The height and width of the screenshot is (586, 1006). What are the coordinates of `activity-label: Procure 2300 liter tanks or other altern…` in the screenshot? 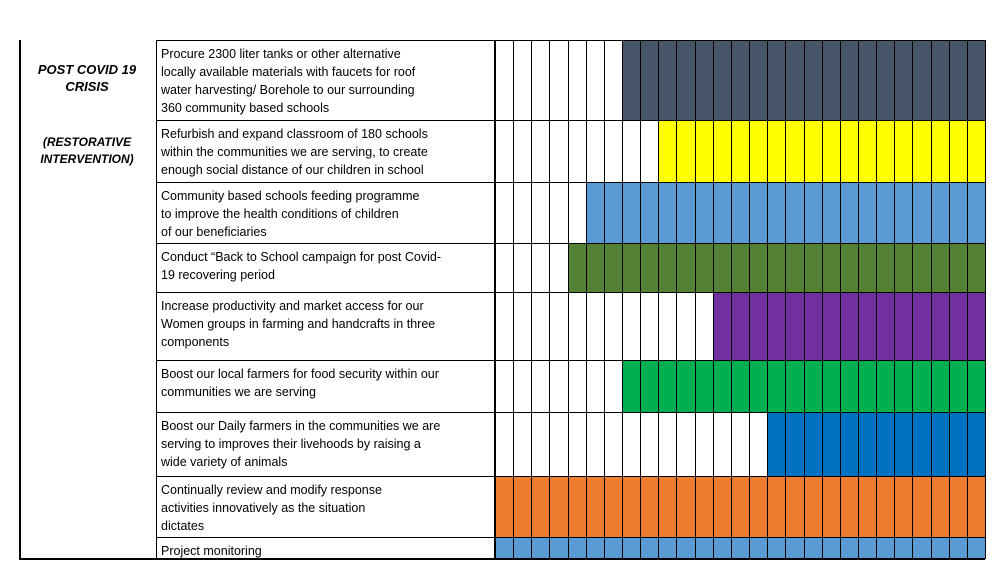 It's located at (325, 80).